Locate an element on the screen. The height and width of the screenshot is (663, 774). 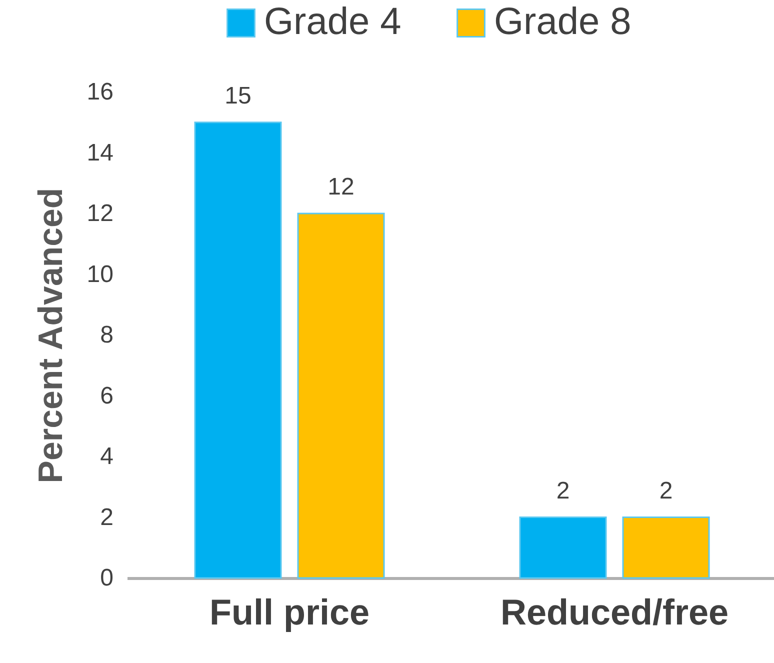
y-tick-label: 2 is located at coordinates (107, 517).